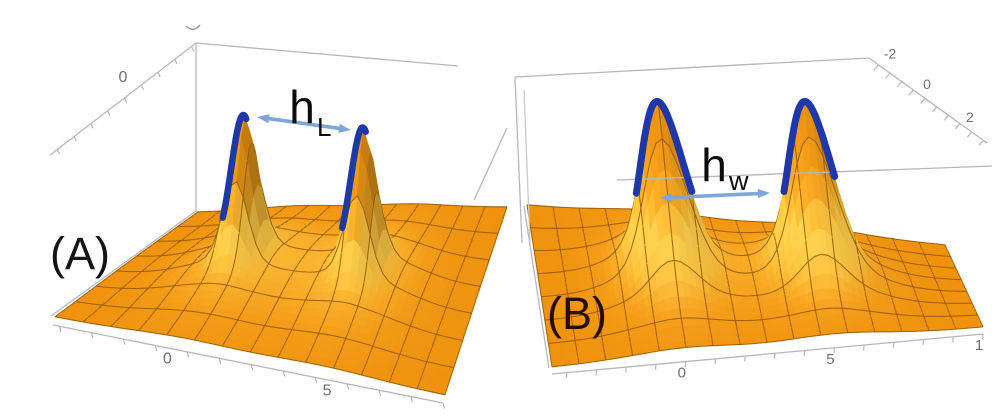 The width and height of the screenshot is (1000, 417). I want to click on x-axis-B: 0 5 1, so click(767, 357).